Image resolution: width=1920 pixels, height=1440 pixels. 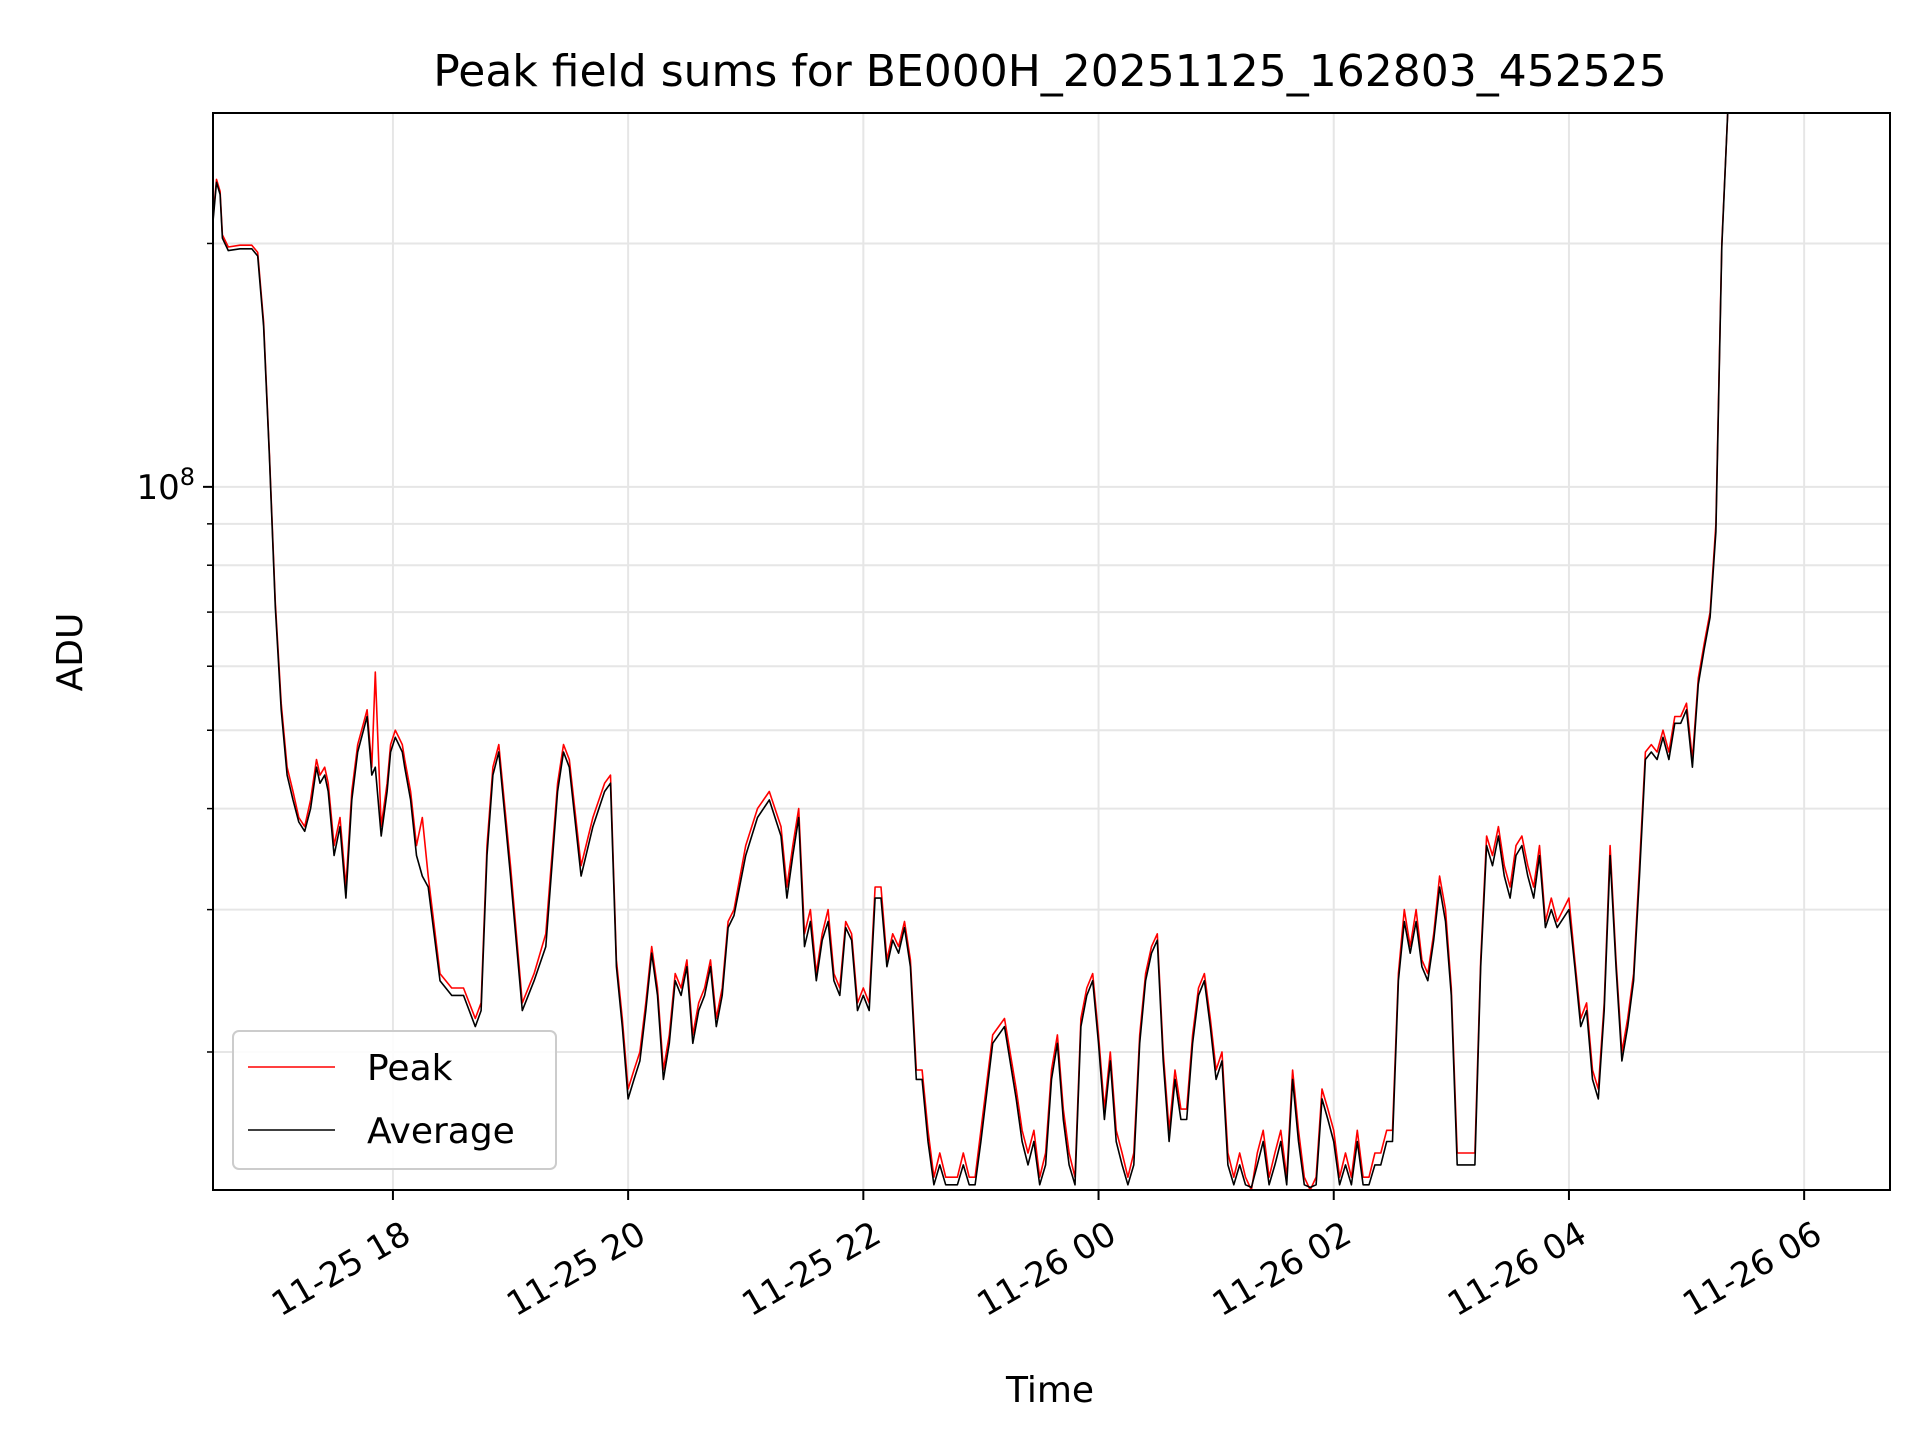 I want to click on legend-box, so click(x=394, y=1100).